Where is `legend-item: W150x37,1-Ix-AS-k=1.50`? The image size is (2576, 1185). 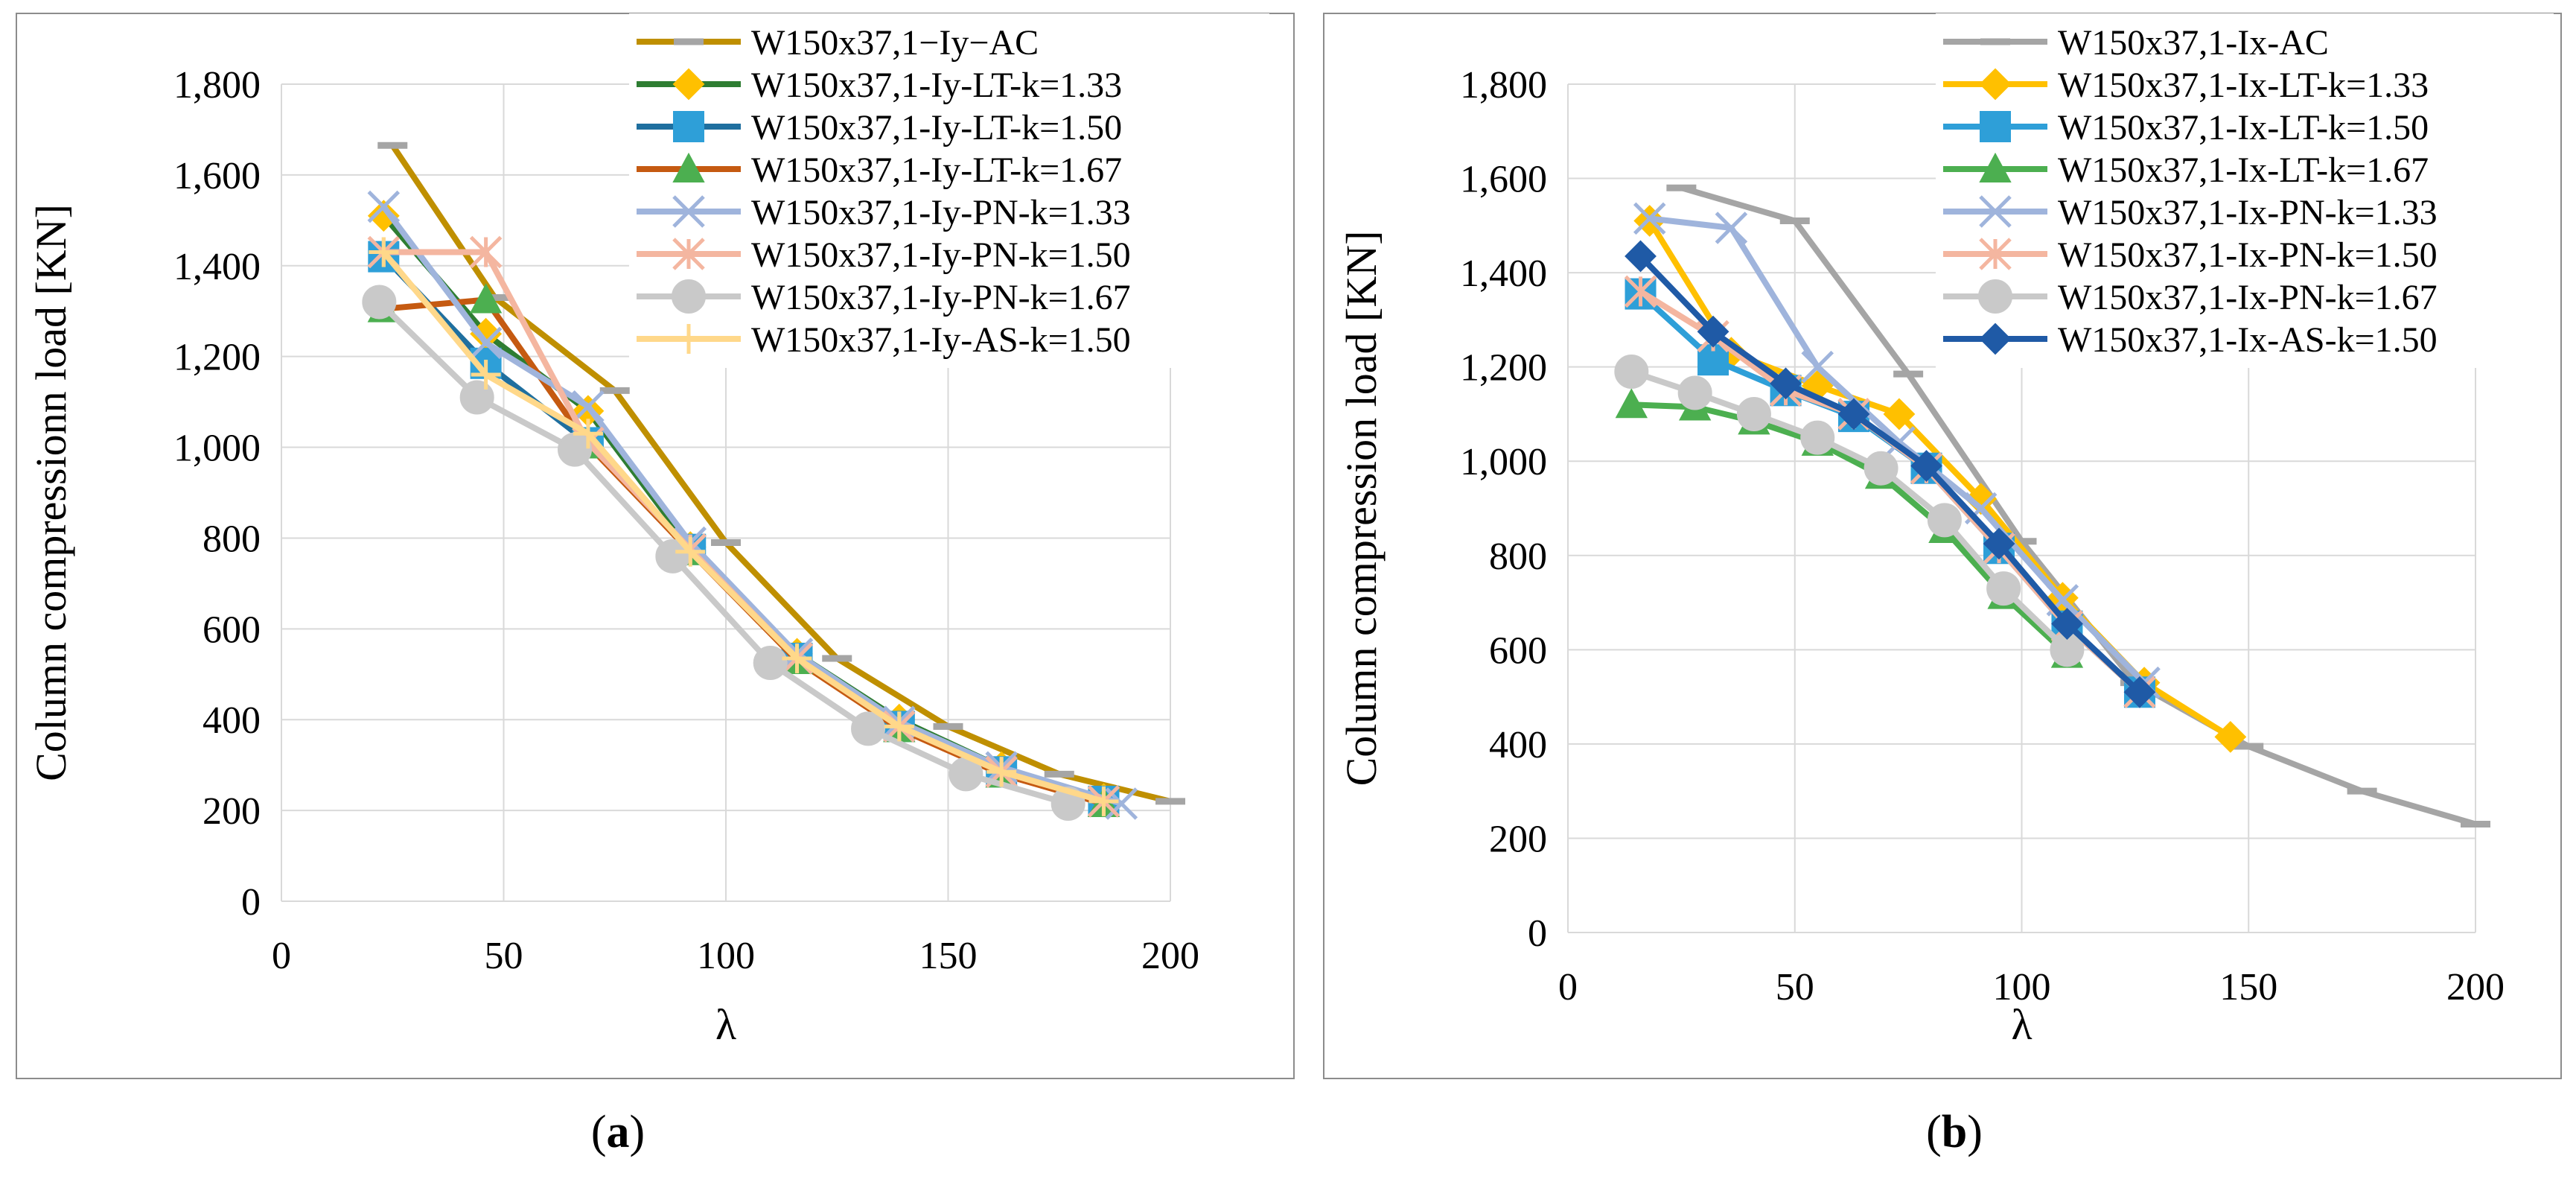
legend-item: W150x37,1-Ix-AS-k=1.50 is located at coordinates (2190, 340).